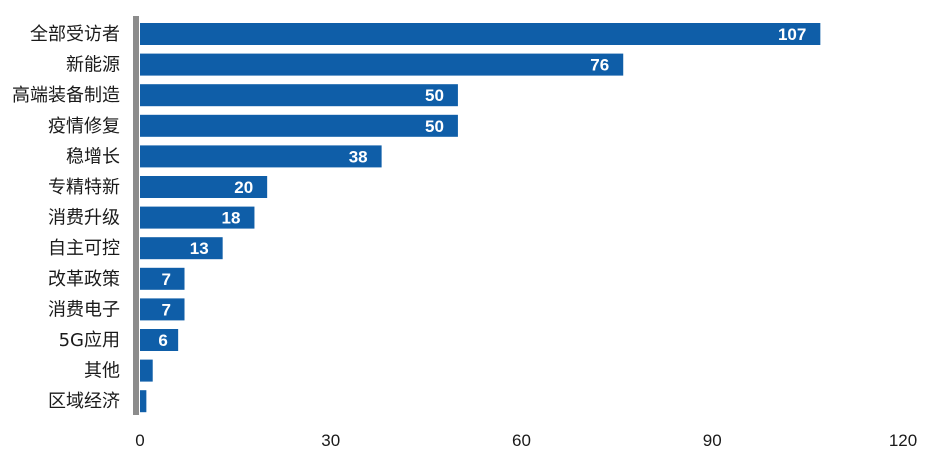  Describe the element at coordinates (84, 187) in the screenshot. I see `category-label-5: 专精特新` at that location.